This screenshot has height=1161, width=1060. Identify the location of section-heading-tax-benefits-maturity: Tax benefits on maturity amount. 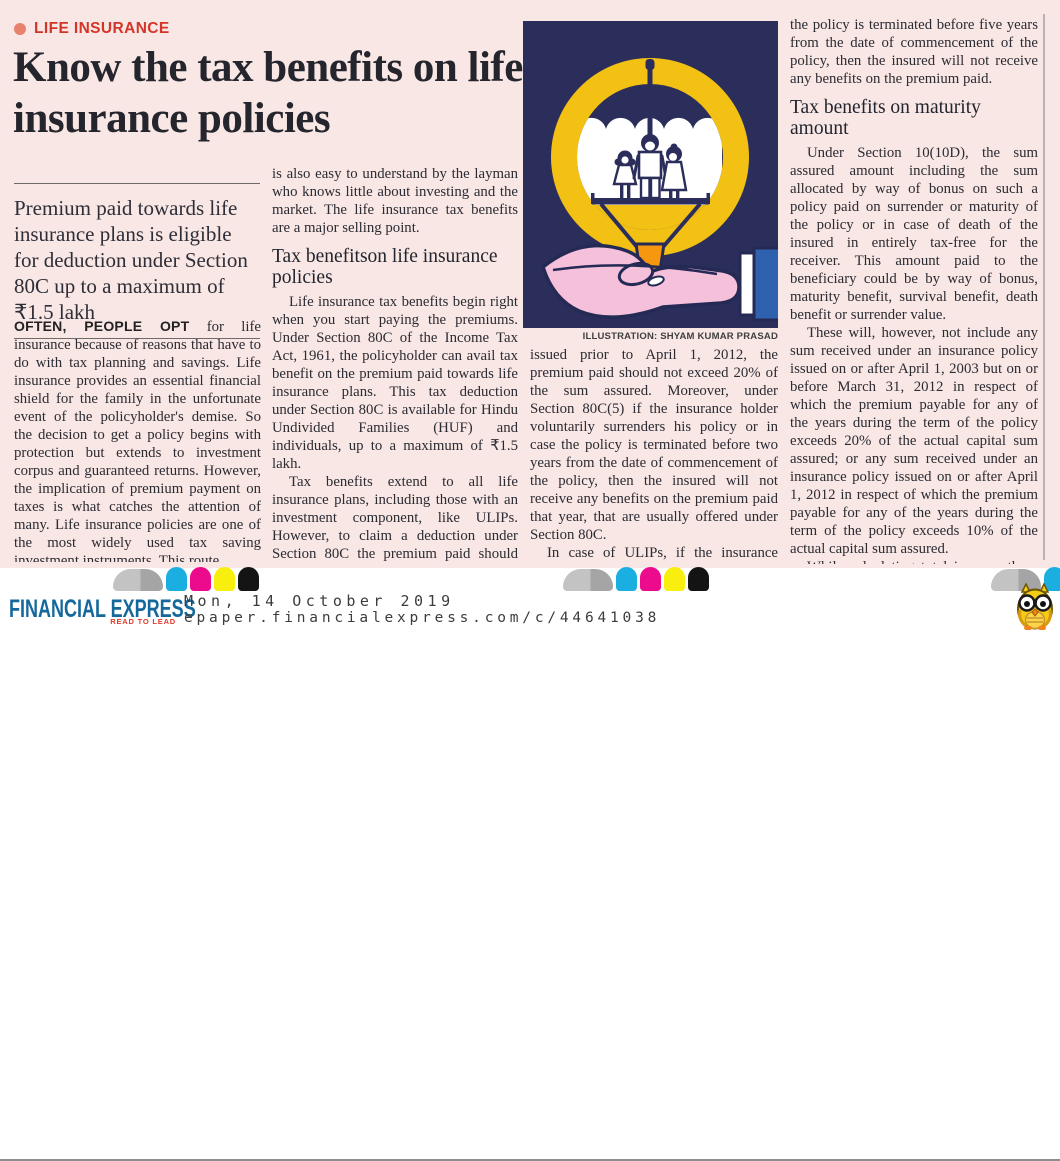
(885, 118).